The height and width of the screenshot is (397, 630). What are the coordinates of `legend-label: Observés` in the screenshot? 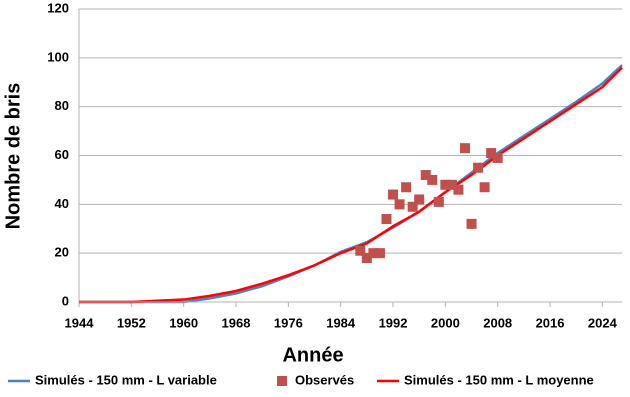 It's located at (324, 379).